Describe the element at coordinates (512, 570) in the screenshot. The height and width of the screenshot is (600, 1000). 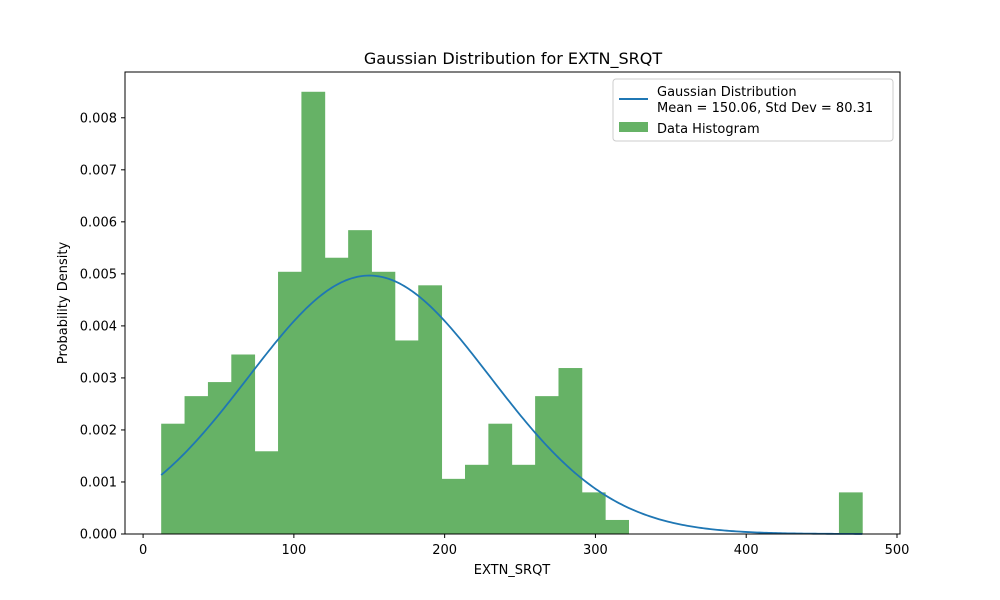
I see `x-axis-label: EXTN_SRQT` at that location.